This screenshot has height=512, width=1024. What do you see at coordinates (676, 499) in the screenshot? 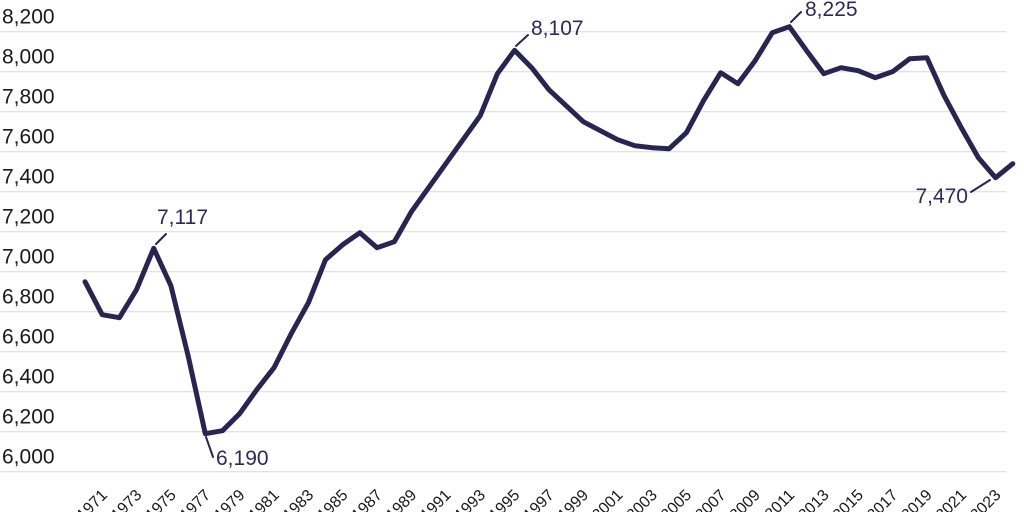
I see `x-axis-label: 2005` at bounding box center [676, 499].